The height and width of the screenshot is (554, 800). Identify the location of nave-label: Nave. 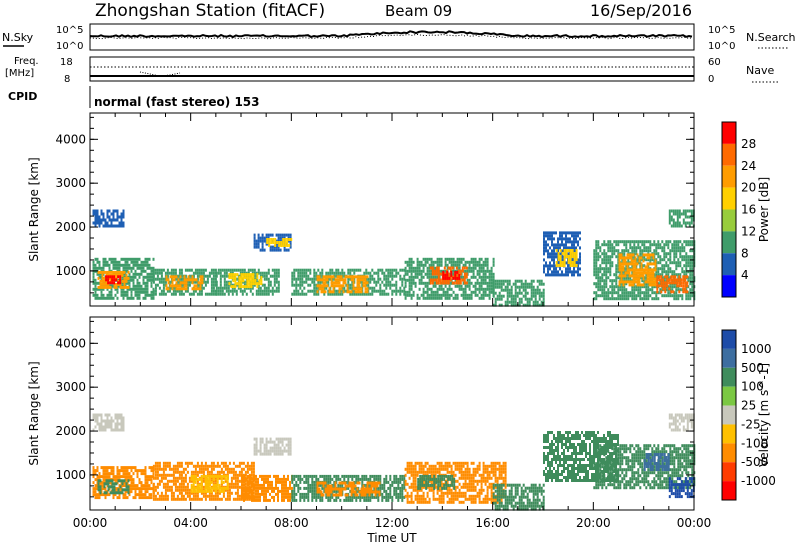
(760, 70).